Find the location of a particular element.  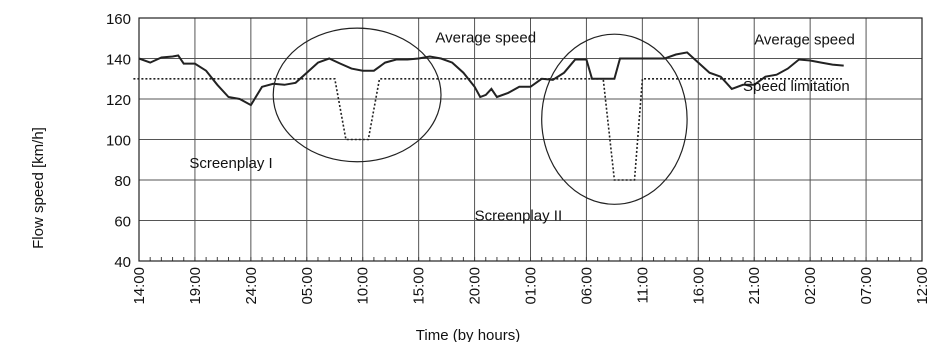

x-tick-label: 12:00 is located at coordinates (921, 286).